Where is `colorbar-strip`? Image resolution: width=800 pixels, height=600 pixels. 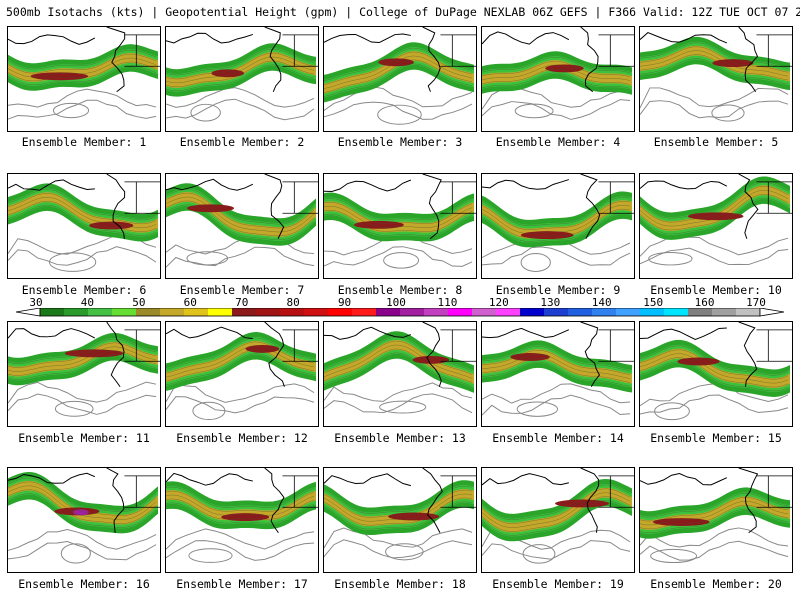
colorbar-strip is located at coordinates (400, 312).